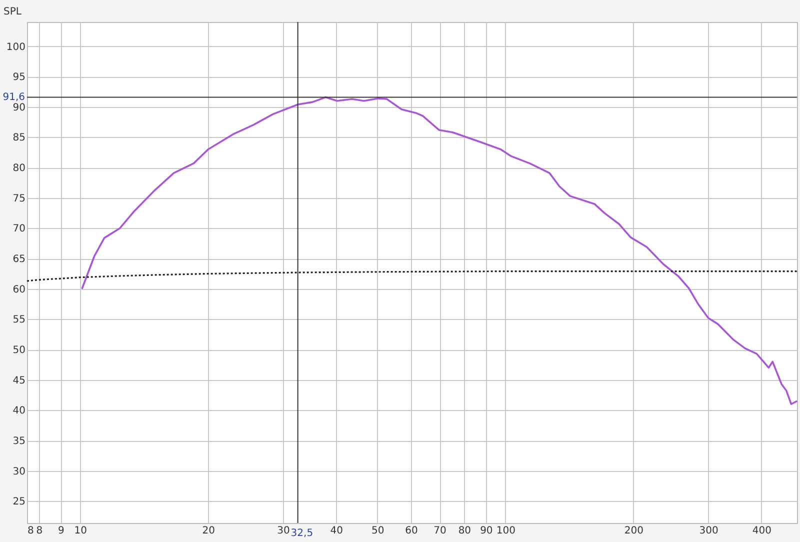 Image resolution: width=800 pixels, height=542 pixels. I want to click on y-tick-label: 80, so click(19, 168).